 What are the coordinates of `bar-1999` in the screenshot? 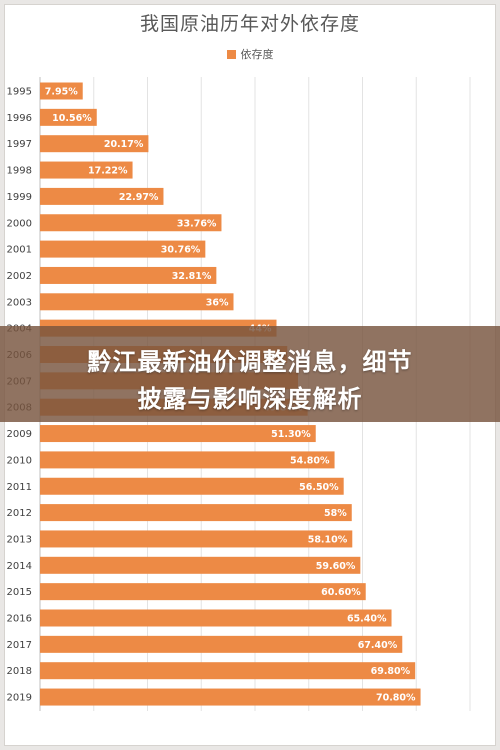 It's located at (102, 196).